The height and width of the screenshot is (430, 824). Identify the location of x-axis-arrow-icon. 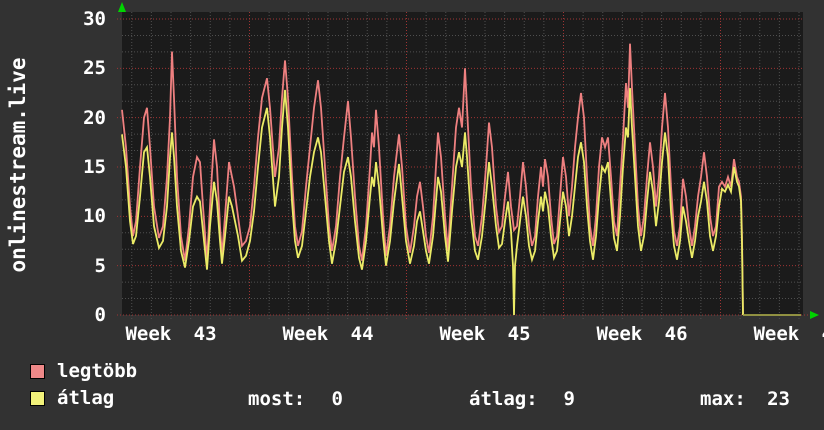
(814, 315).